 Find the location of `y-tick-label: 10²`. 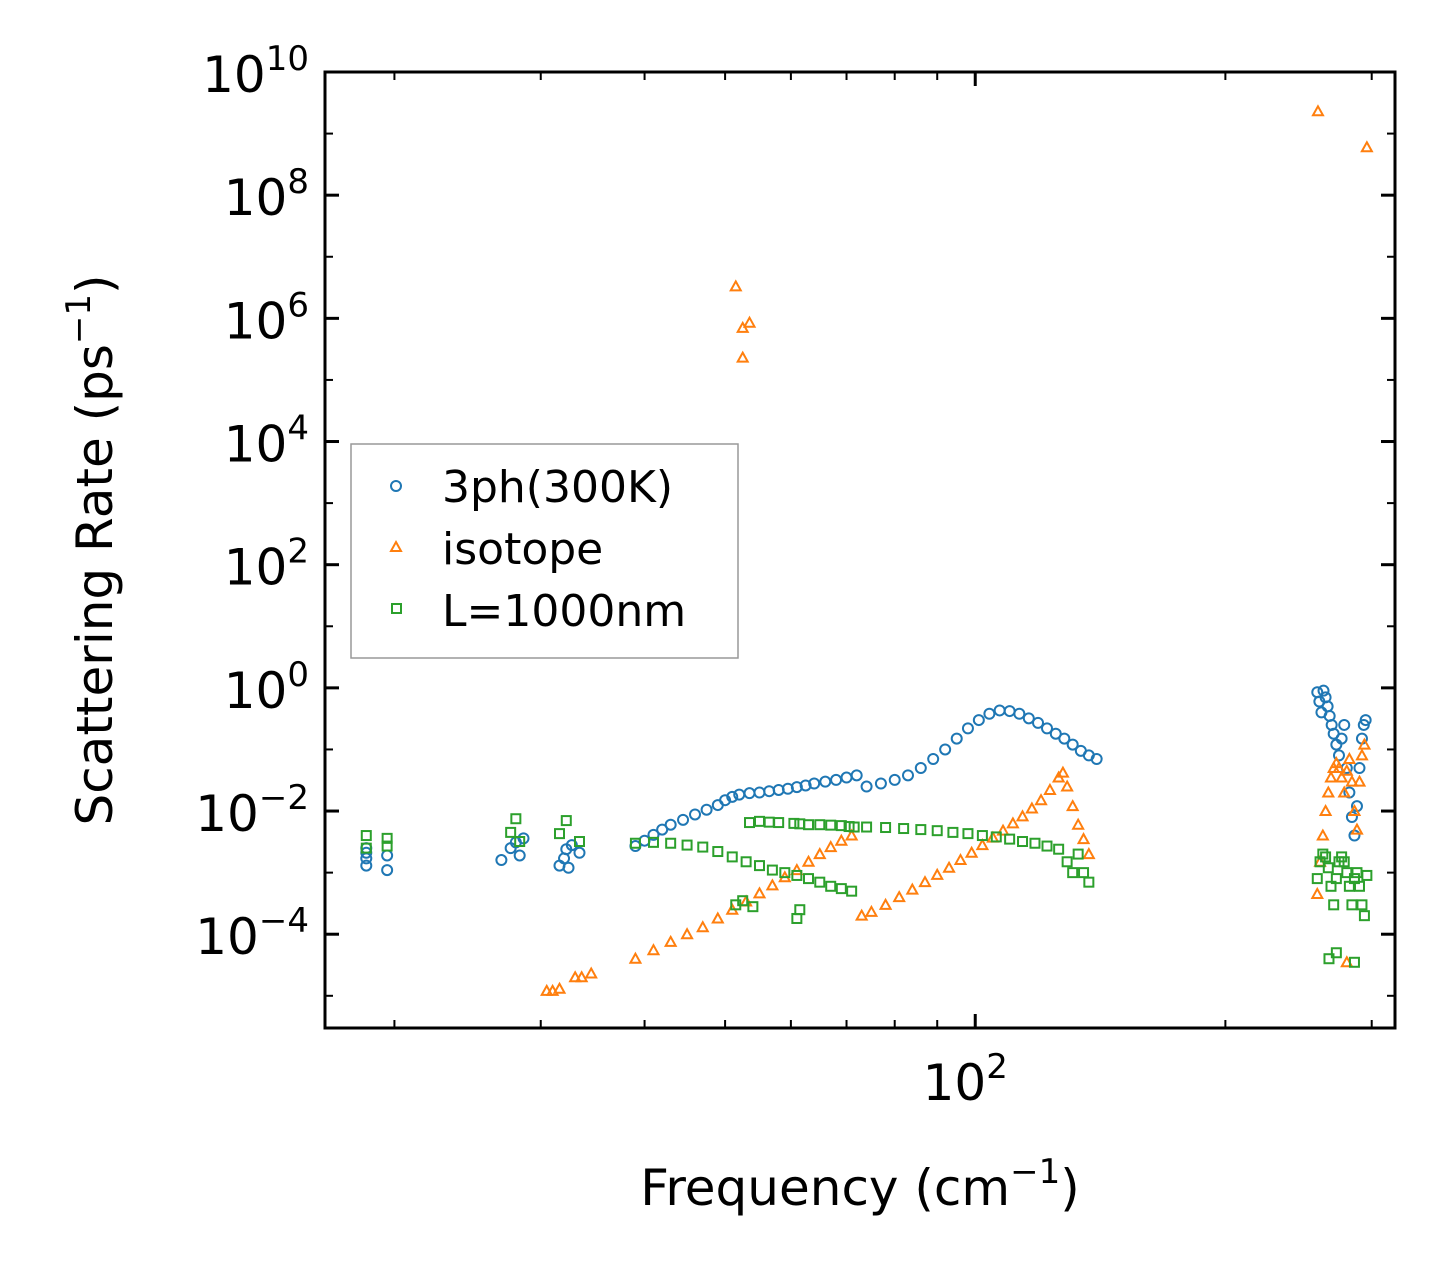

y-tick-label: 10² is located at coordinates (266, 564).